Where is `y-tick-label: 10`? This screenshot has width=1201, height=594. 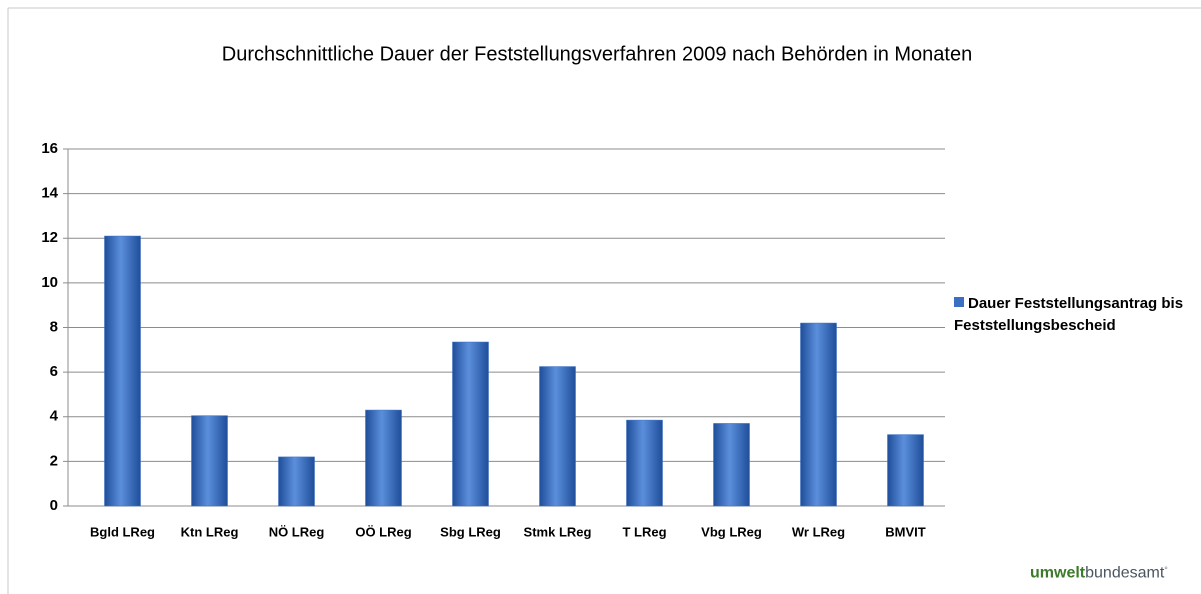
y-tick-label: 10 is located at coordinates (49, 282).